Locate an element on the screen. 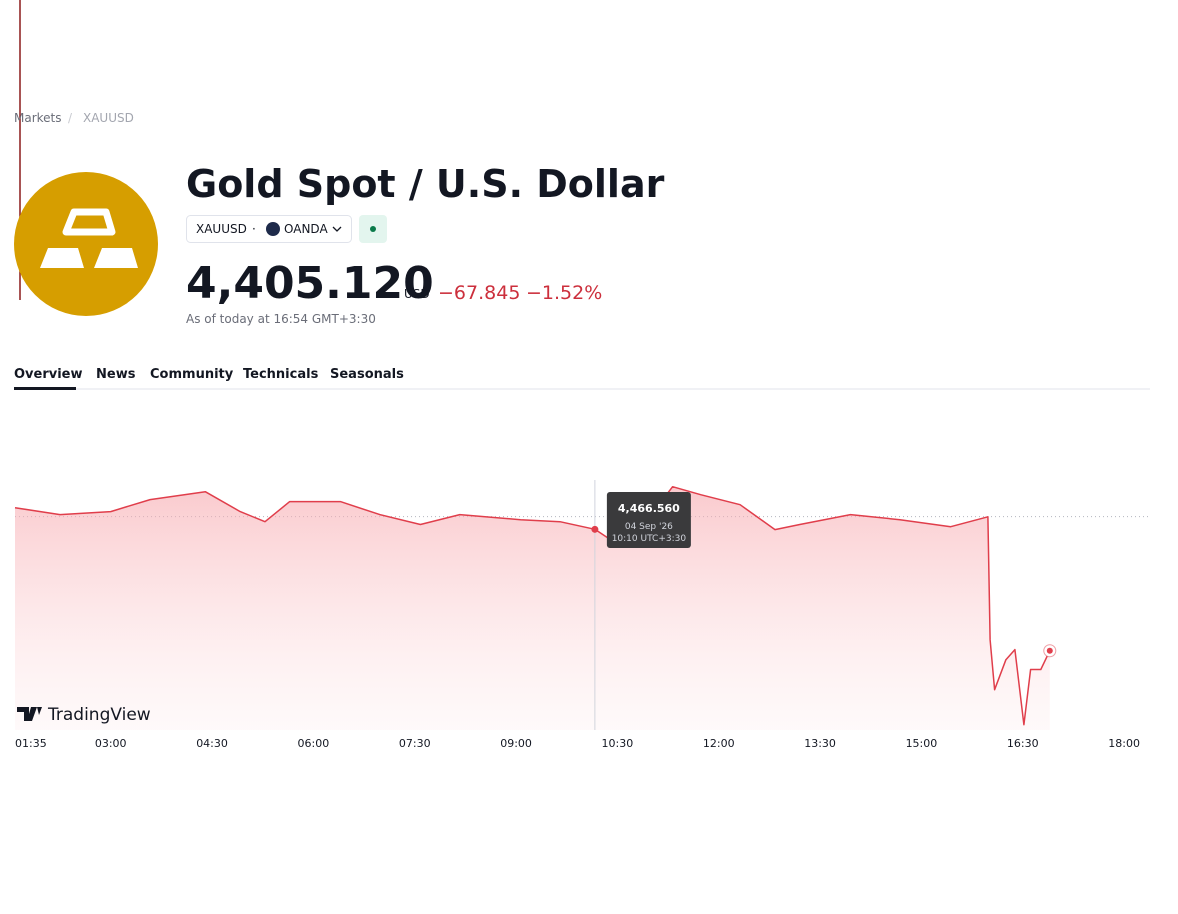 Image resolution: width=1178 pixels, height=914 pixels. price-change-percent: −1.52% is located at coordinates (564, 293).